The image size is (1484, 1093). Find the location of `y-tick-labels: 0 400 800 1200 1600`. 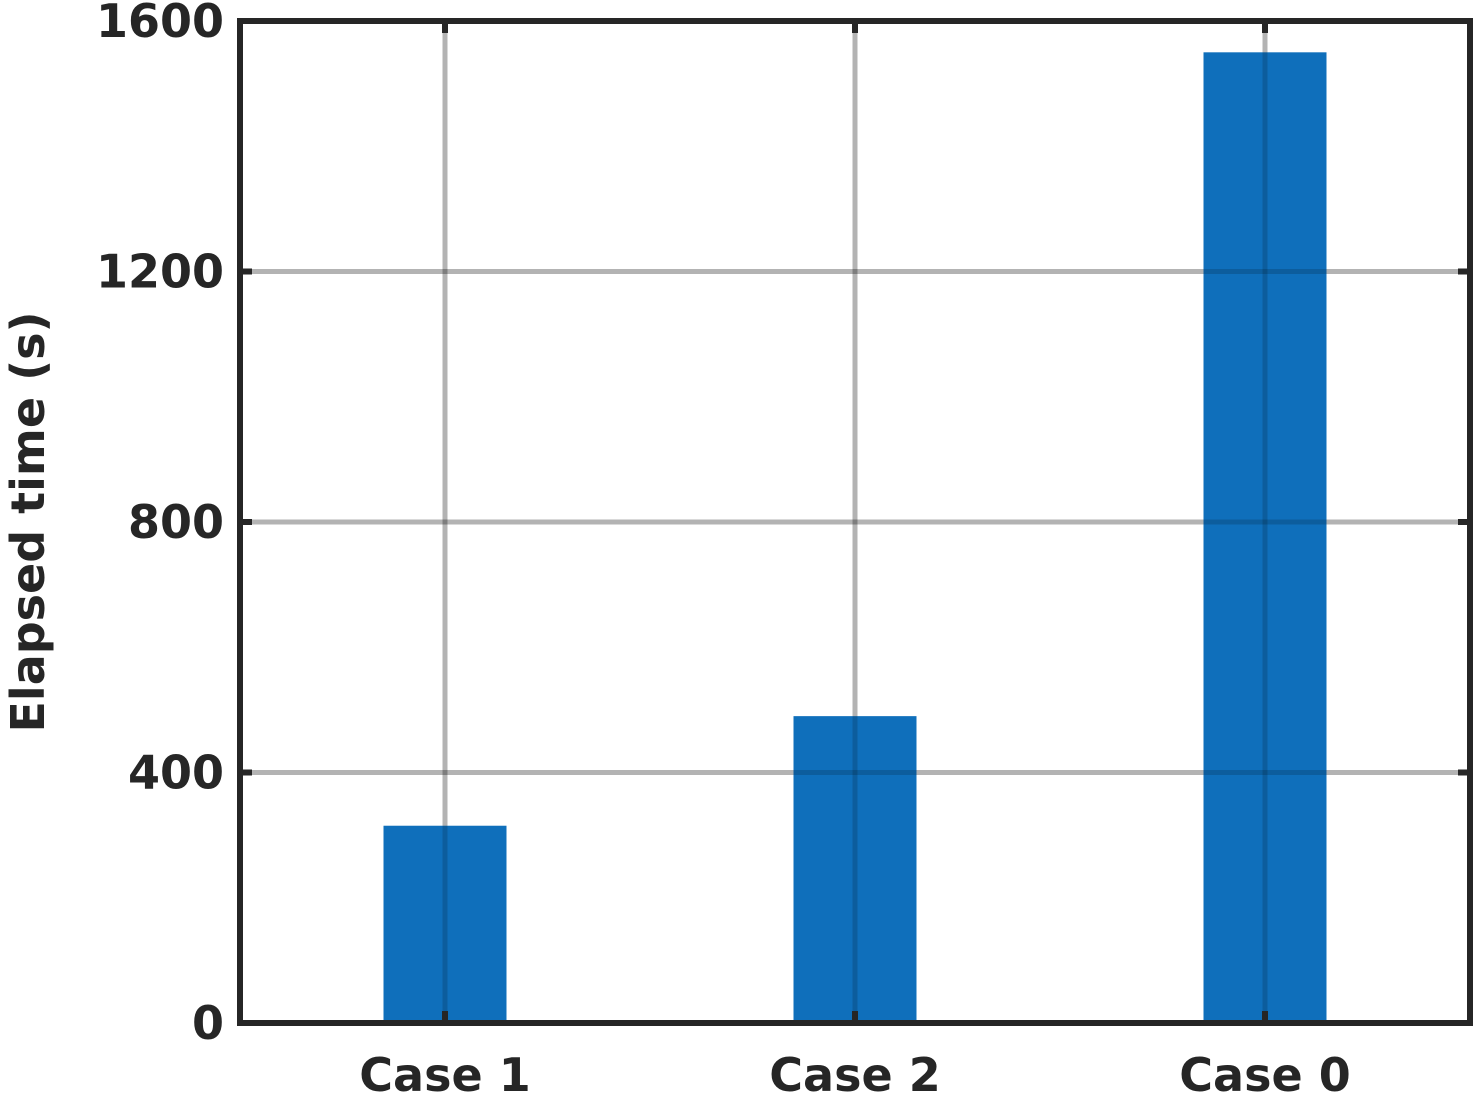

y-tick-labels: 0 400 800 1200 1600 is located at coordinates (160, 525).